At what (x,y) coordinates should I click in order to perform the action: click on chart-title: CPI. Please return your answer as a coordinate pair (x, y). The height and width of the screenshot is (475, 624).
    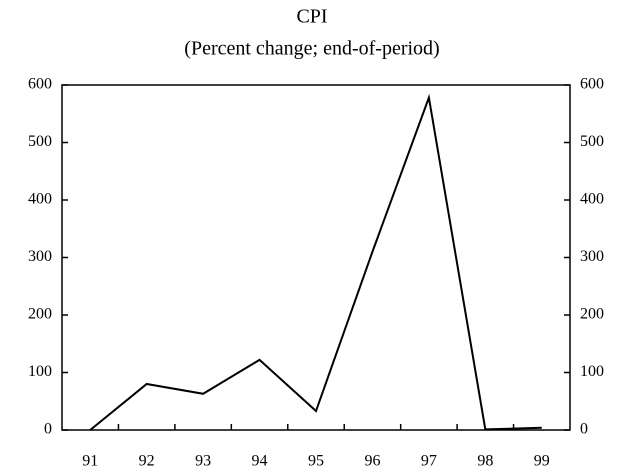
    Looking at the image, I should click on (311, 17).